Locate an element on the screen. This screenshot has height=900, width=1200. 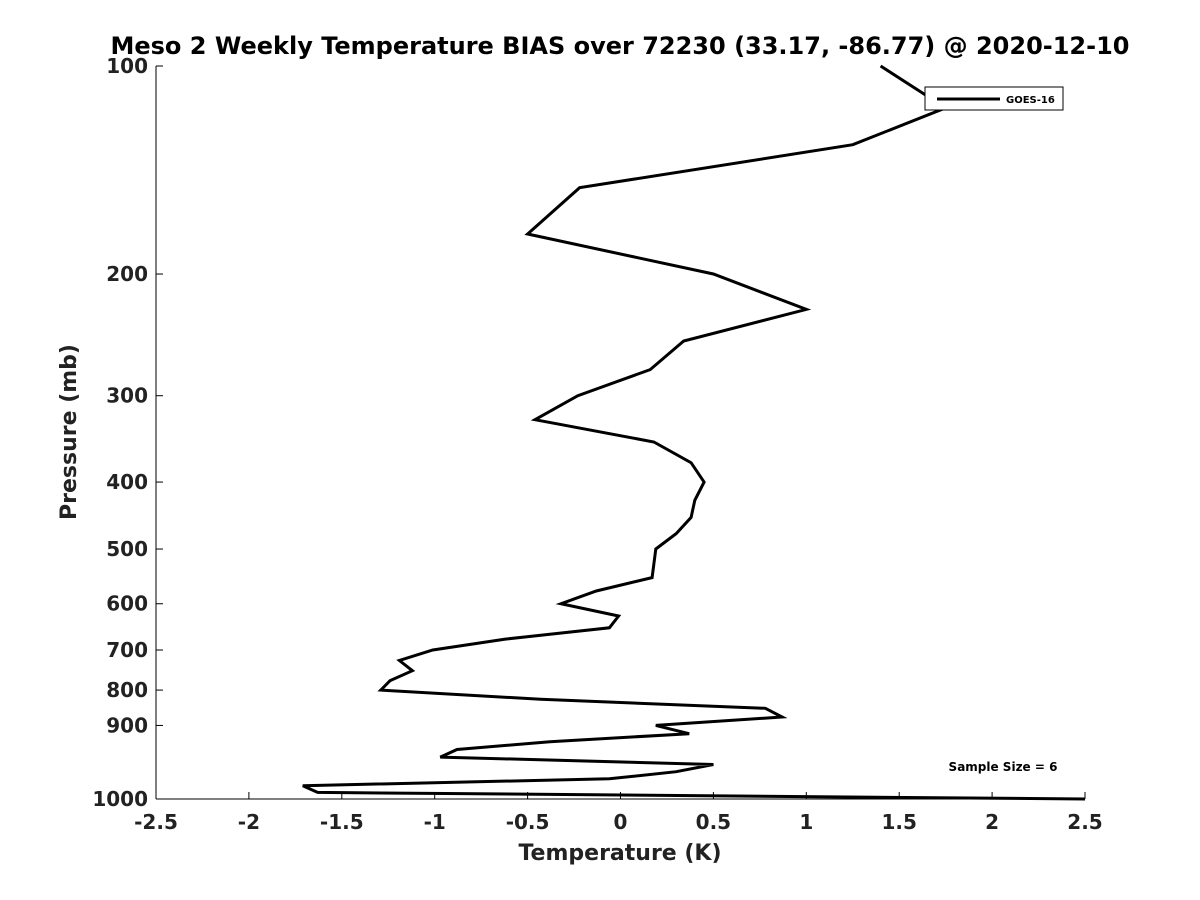
y-axis-label: Pressure (mb) is located at coordinates (69, 432).